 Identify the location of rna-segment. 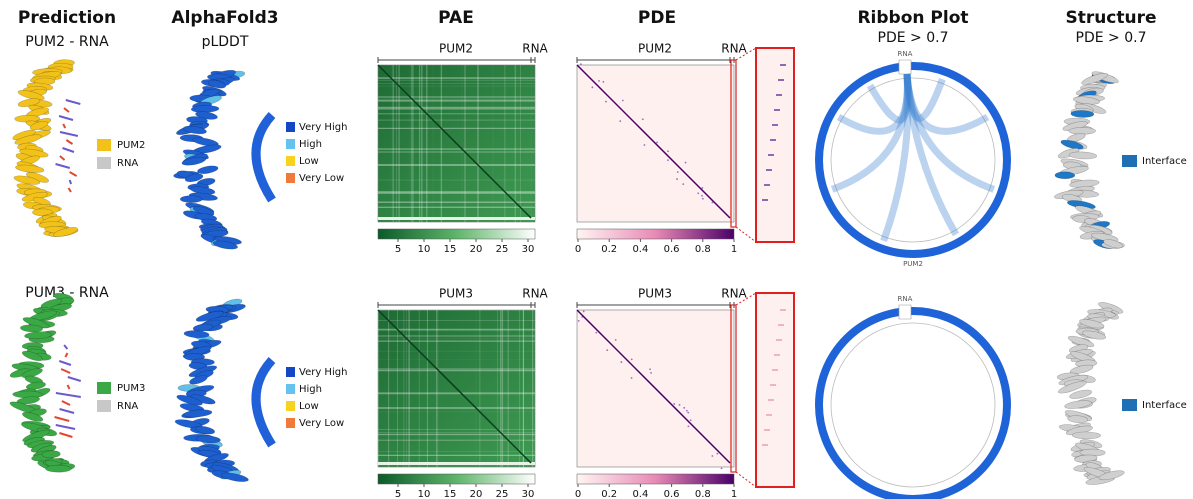
(905, 312).